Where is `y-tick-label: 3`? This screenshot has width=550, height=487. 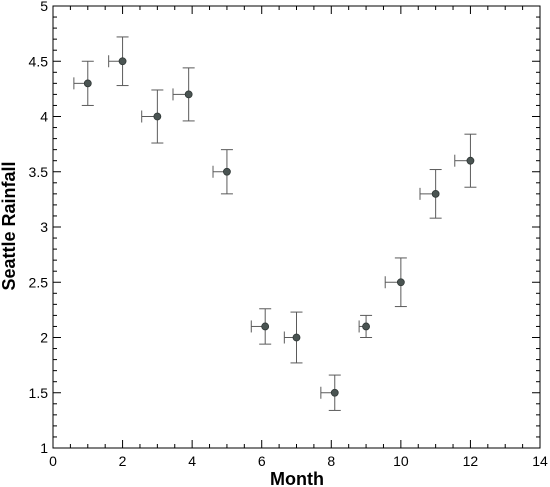 y-tick-label: 3 is located at coordinates (44, 227).